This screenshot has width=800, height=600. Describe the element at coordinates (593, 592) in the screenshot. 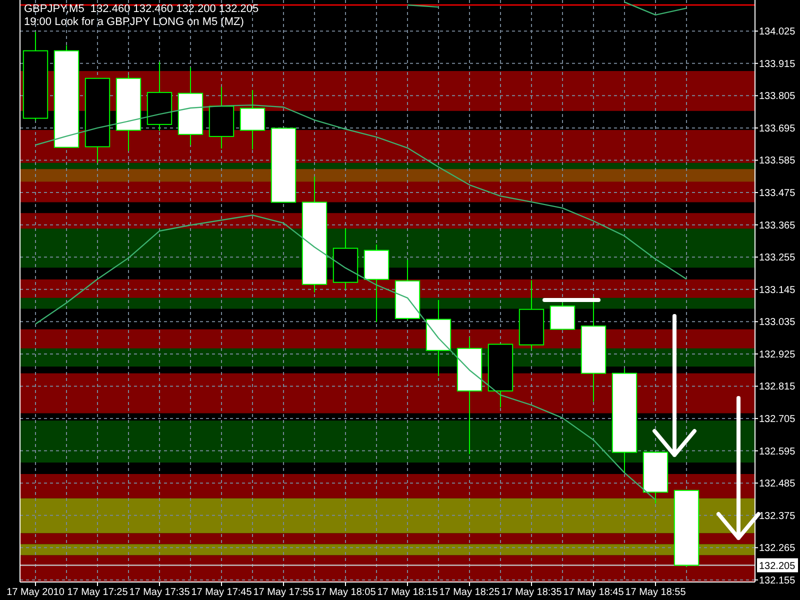

I see `x-tick-label: 17 May 18:45` at that location.